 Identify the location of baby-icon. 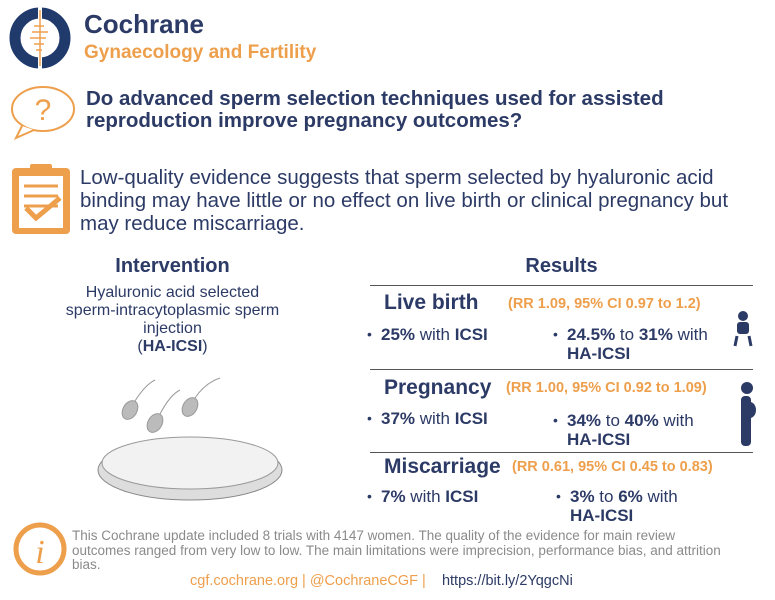
(743, 329).